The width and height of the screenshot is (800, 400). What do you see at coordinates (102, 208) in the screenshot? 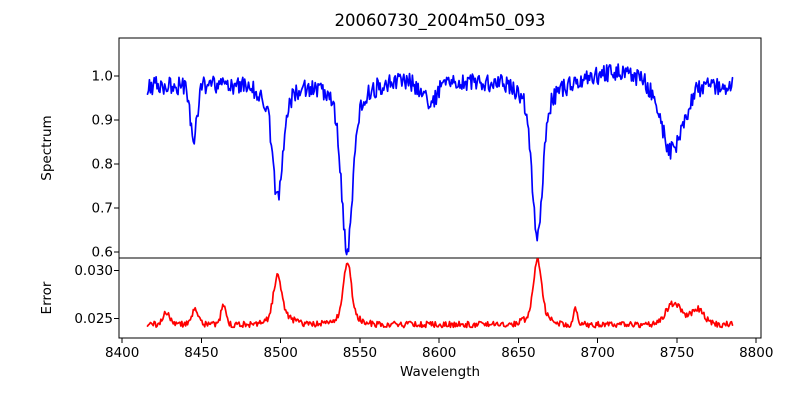
I see `spectrum-y-tick-label: 0.7` at bounding box center [102, 208].